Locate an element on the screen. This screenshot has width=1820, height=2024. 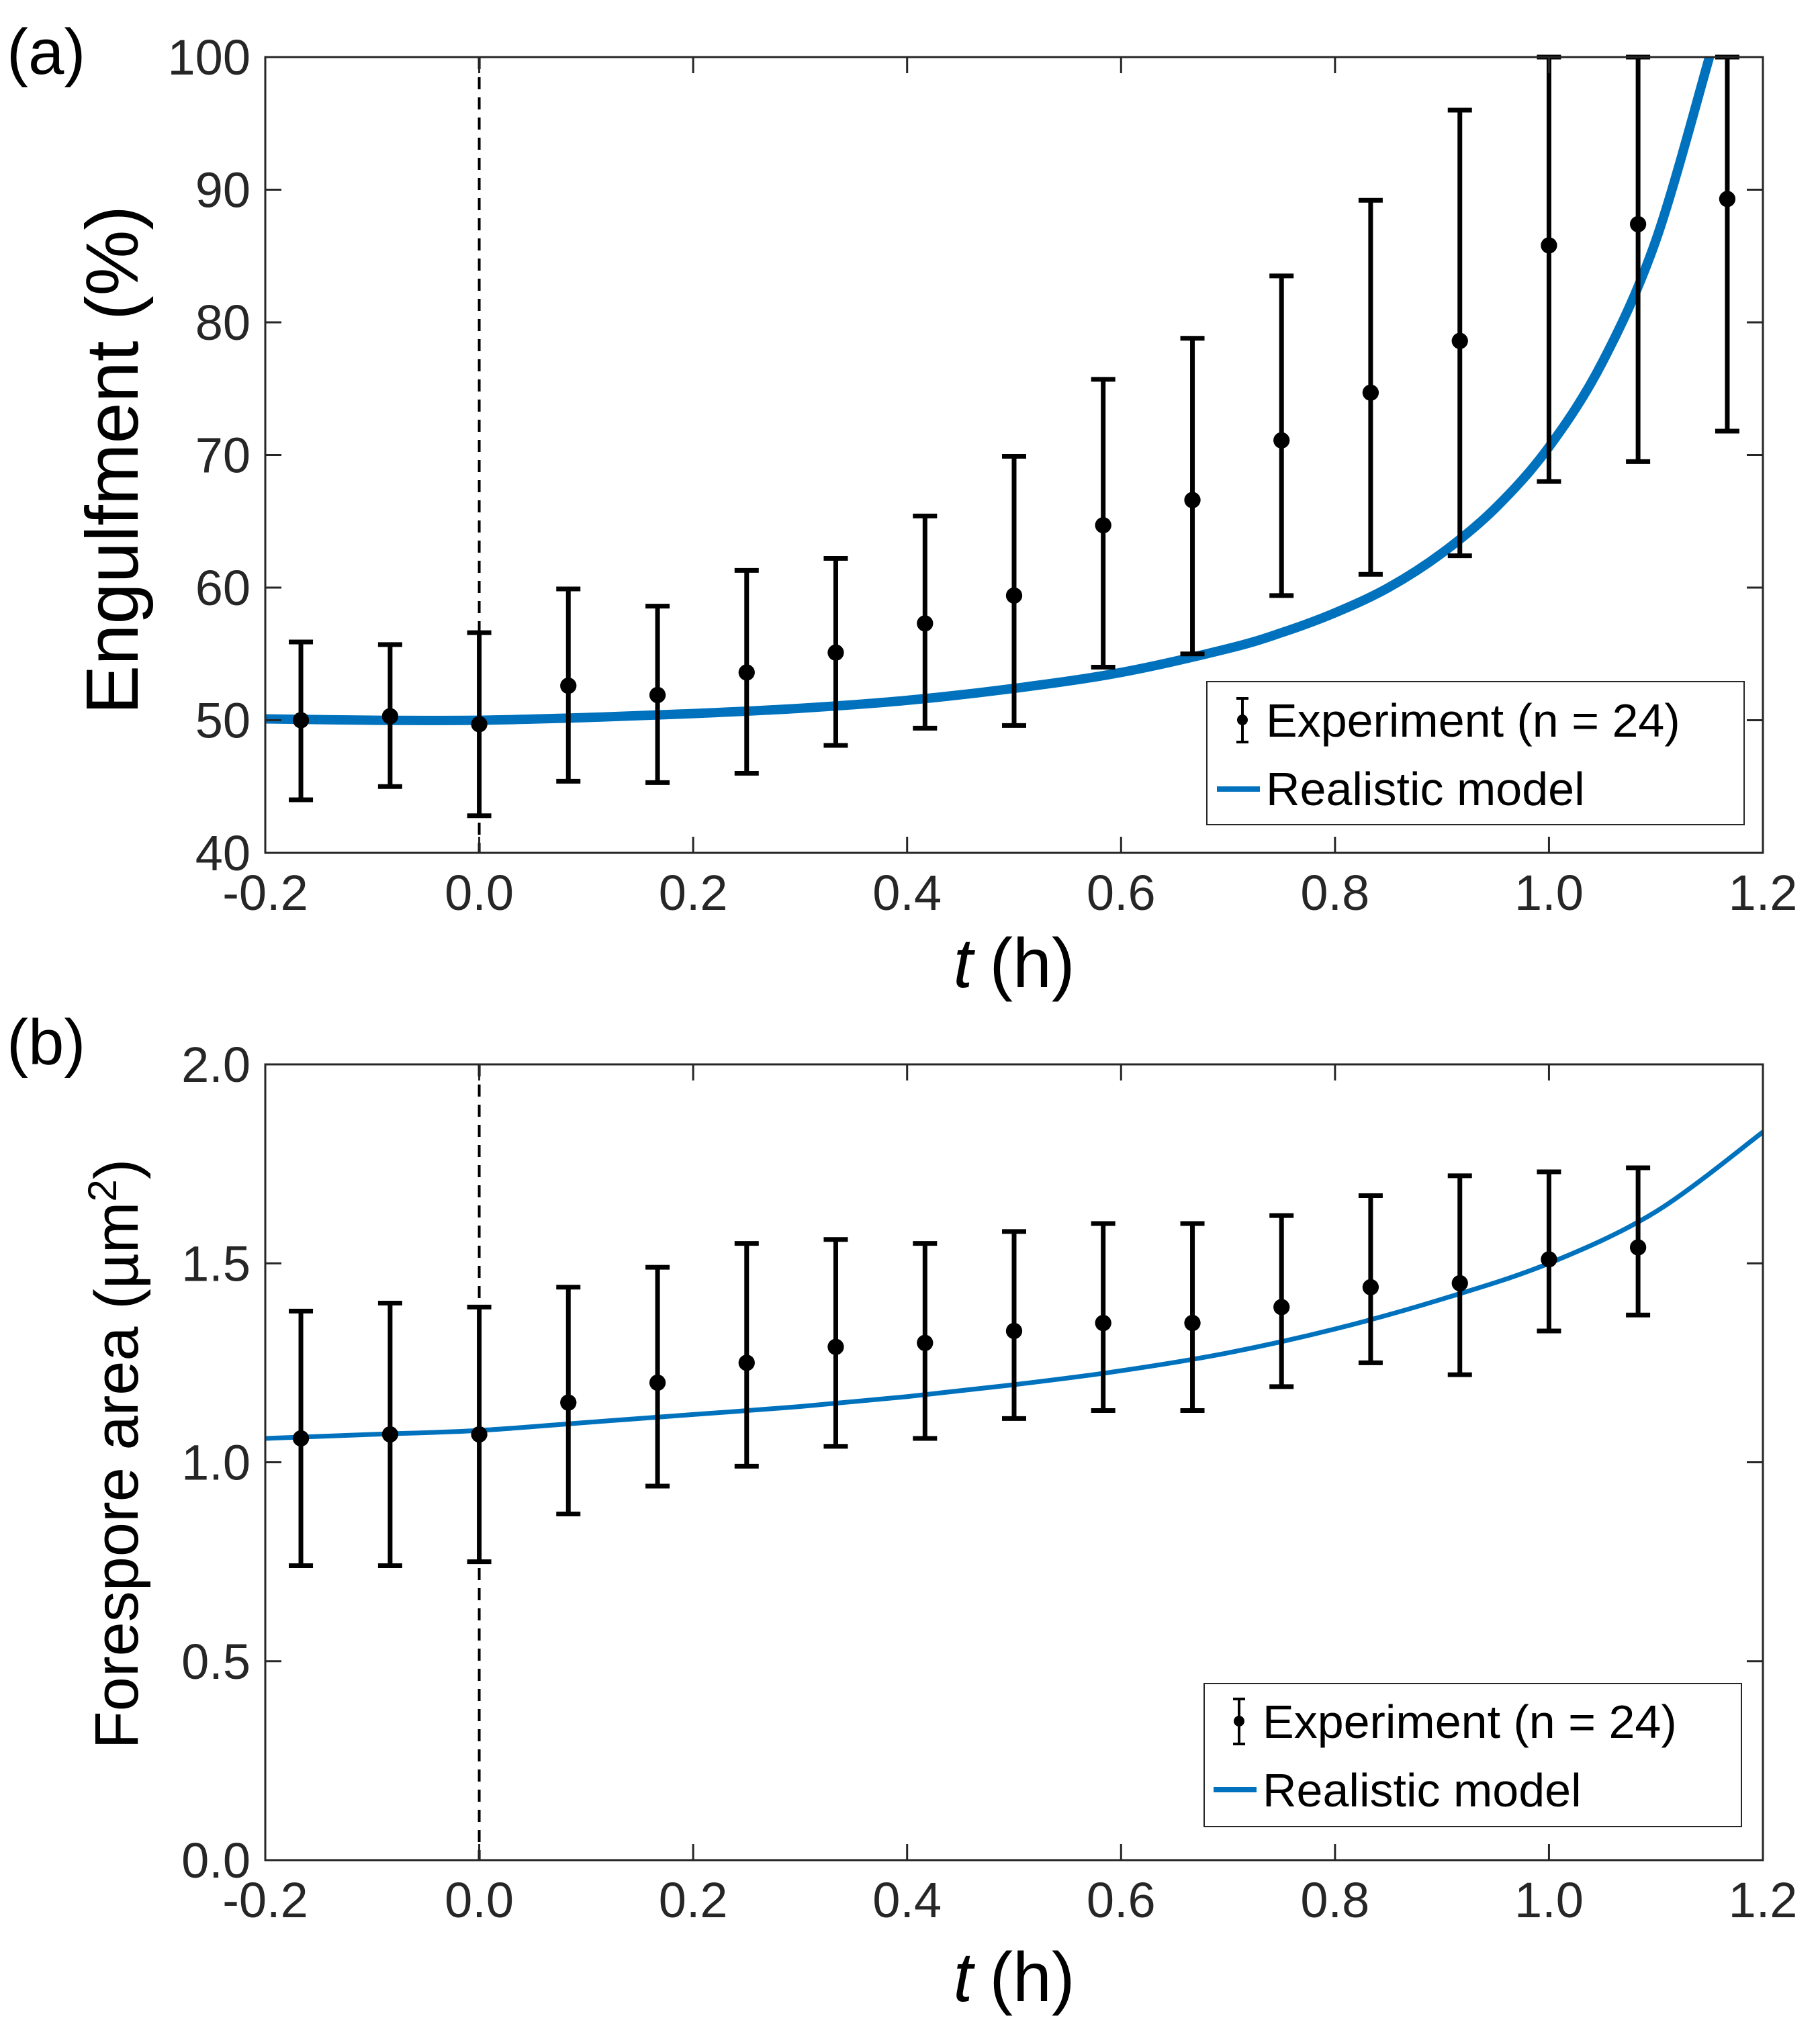
panel-a-y-tick-label: 50 is located at coordinates (223, 721).